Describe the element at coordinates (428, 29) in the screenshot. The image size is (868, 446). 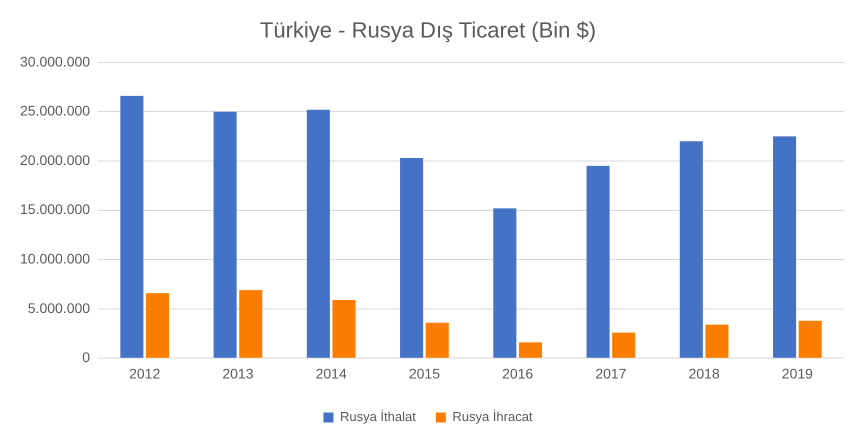
I see `chart-title: Türkiye - Rusya Dış Ticaret (Bin $)` at that location.